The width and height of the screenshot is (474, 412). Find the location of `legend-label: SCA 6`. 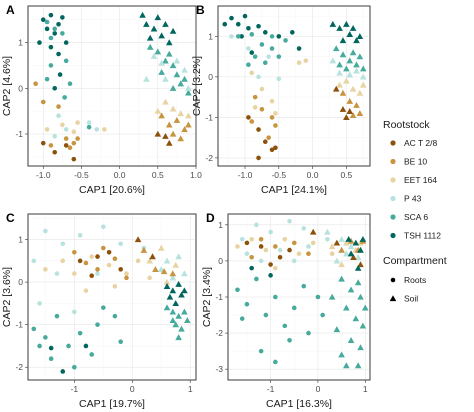

legend-label: SCA 6 is located at coordinates (416, 217).